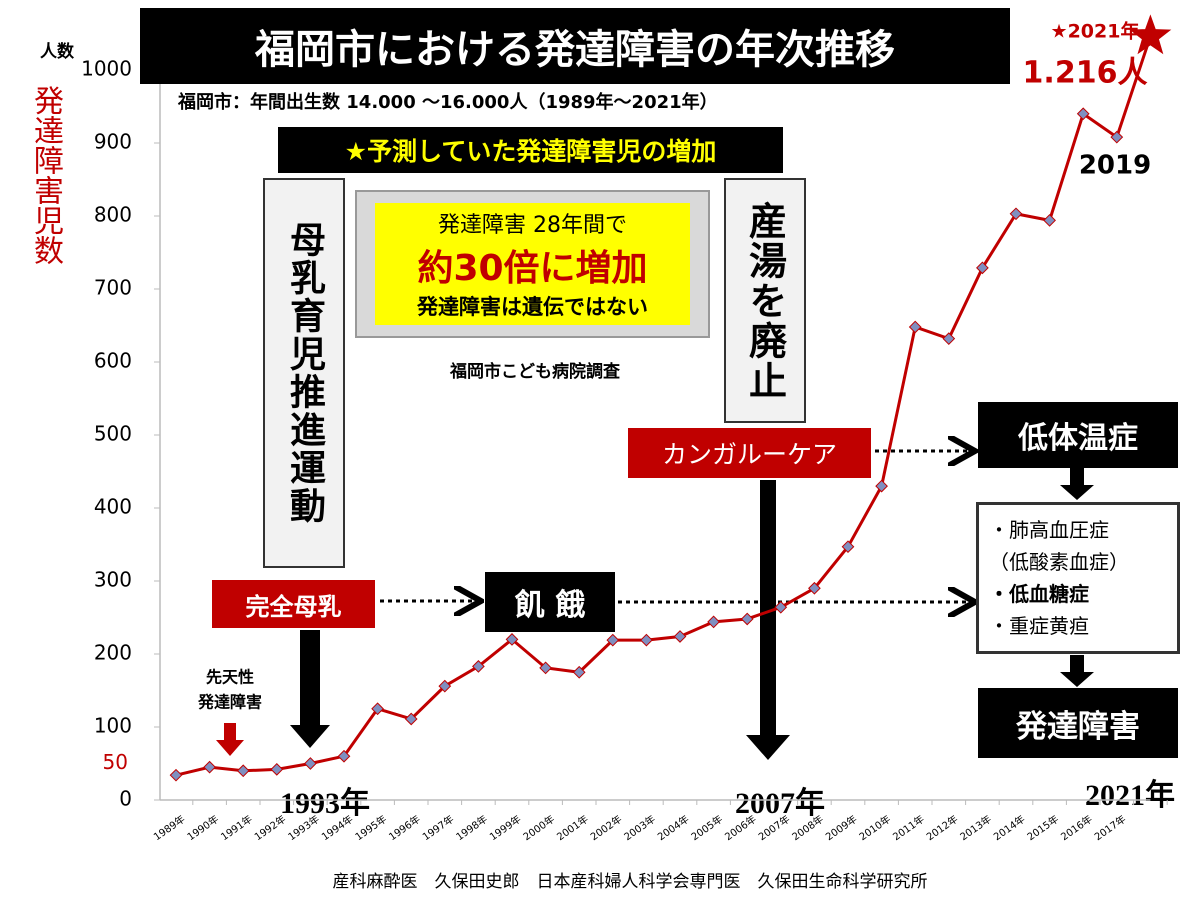 This screenshot has height=900, width=1200. I want to click on y-tick-label: 1000, so click(106, 69).